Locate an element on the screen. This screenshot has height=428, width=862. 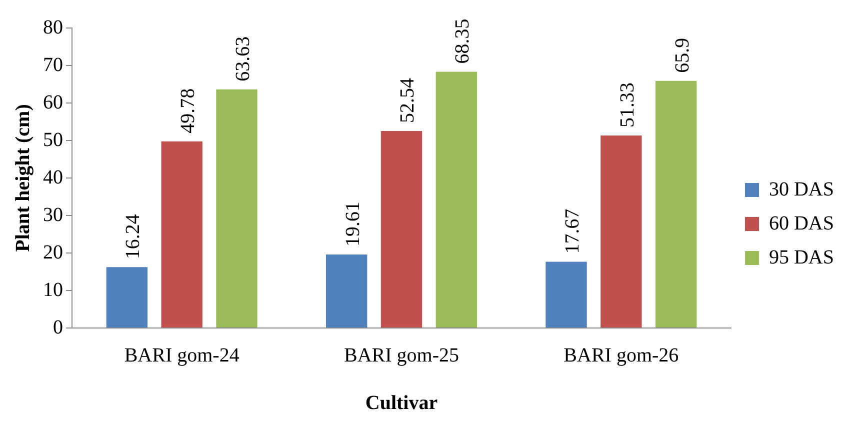
y-tick-label: 60 is located at coordinates (53, 102).